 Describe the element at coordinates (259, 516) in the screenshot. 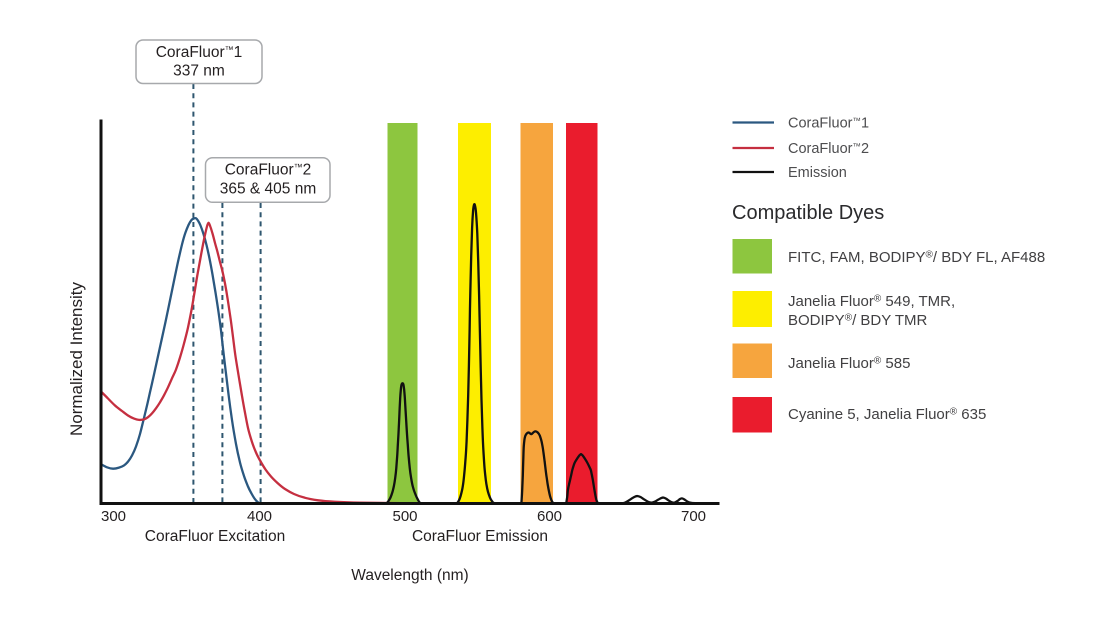

I see `svg-text: 400` at that location.